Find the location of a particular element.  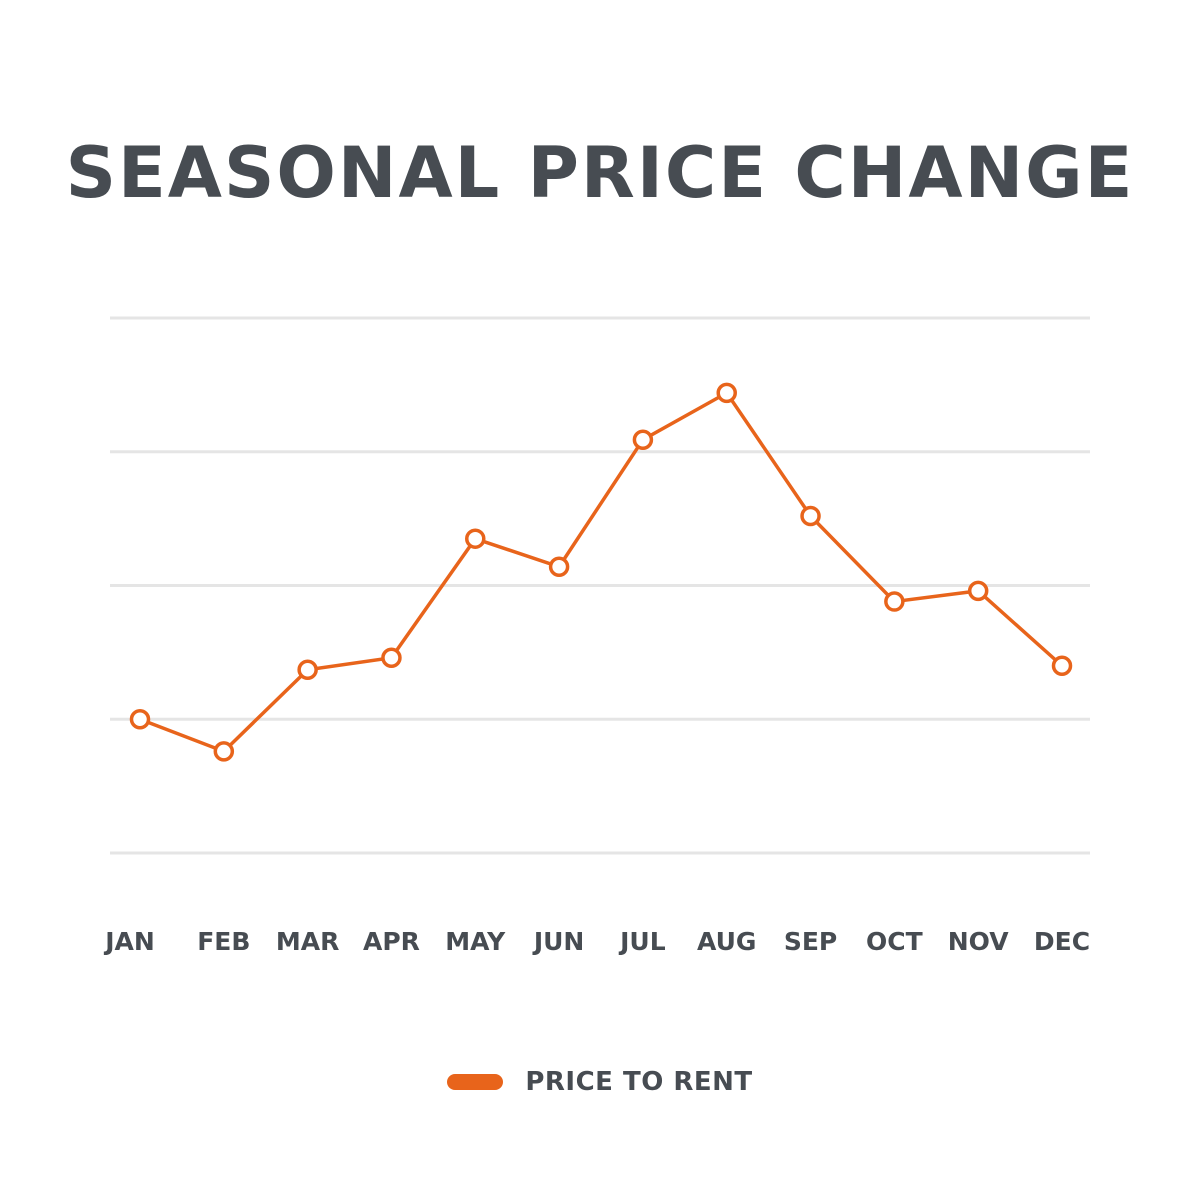

x-tick-label-apr: APR is located at coordinates (391, 941).